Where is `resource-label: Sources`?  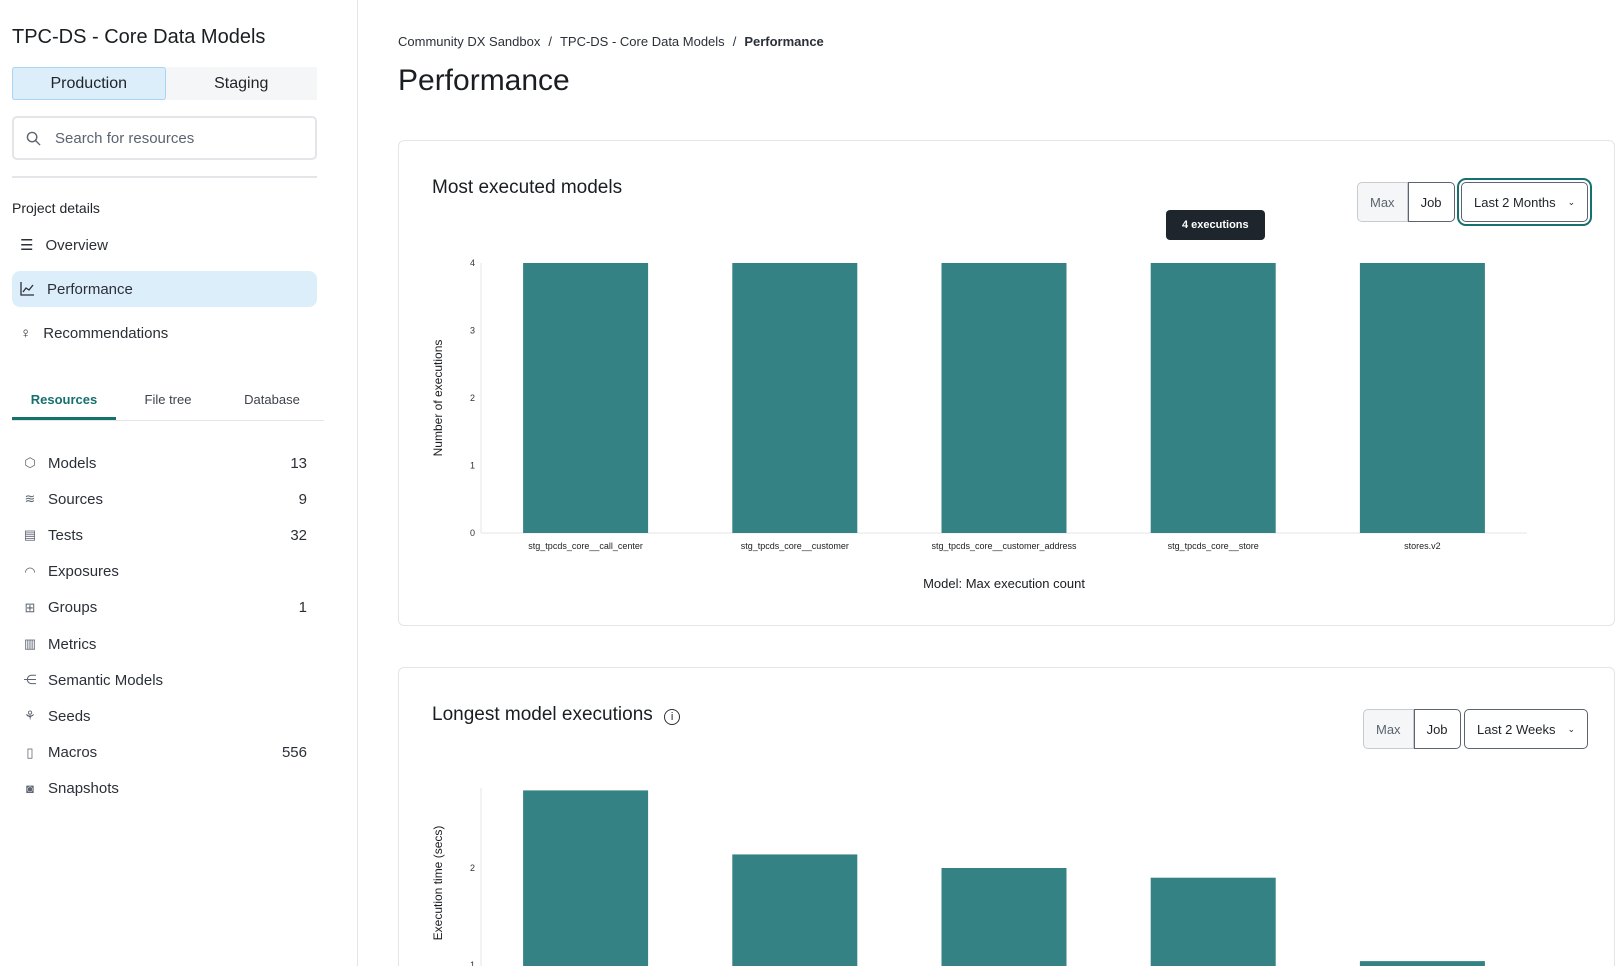
resource-label: Sources is located at coordinates (76, 499).